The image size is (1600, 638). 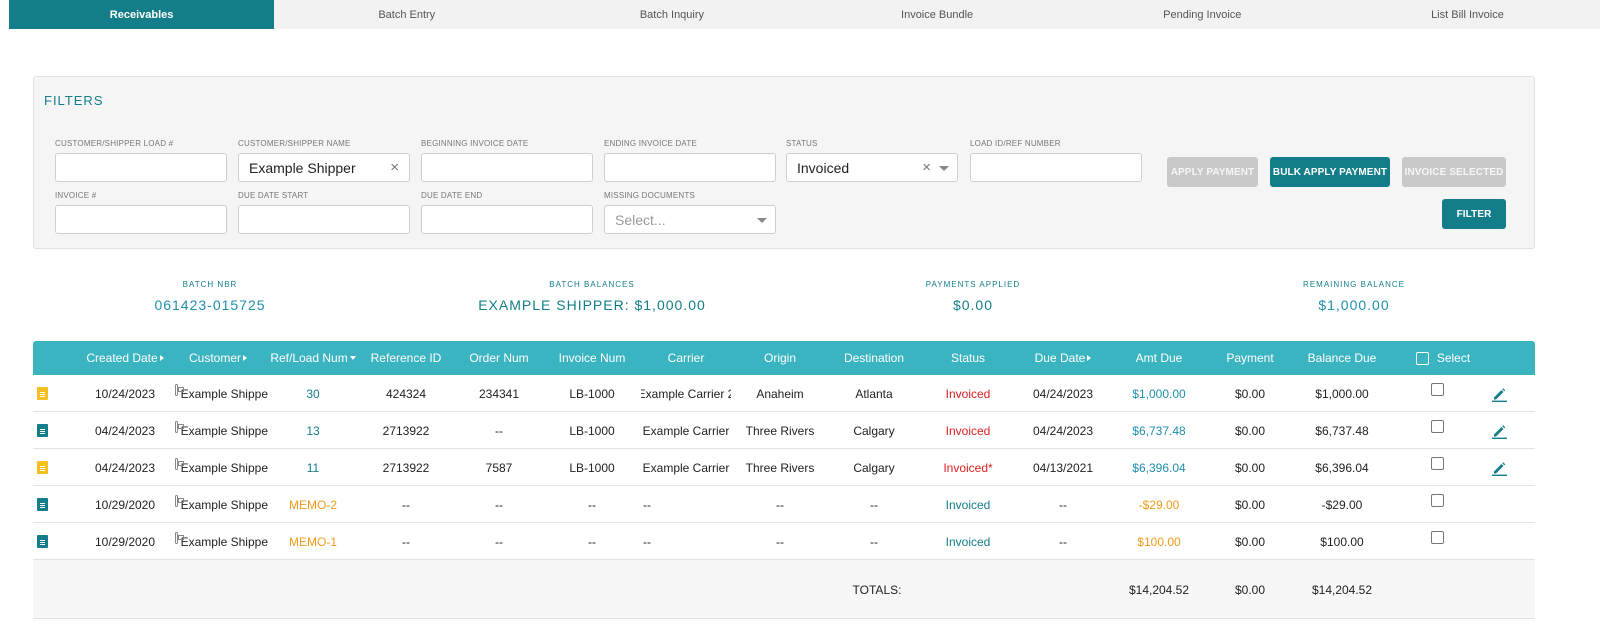 What do you see at coordinates (125, 467) in the screenshot?
I see `created-date-cell: 04/24/2023` at bounding box center [125, 467].